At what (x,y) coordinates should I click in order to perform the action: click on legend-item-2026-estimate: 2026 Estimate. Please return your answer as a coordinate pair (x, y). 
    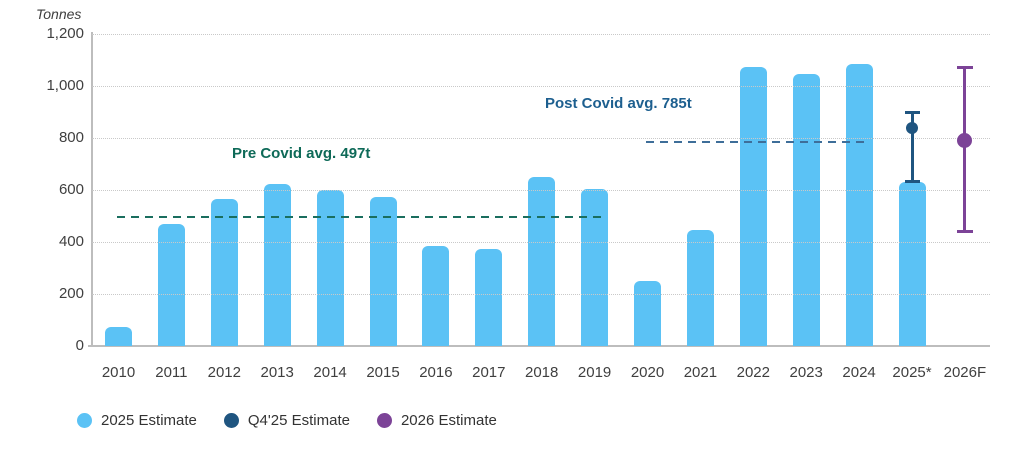
    Looking at the image, I should click on (436, 420).